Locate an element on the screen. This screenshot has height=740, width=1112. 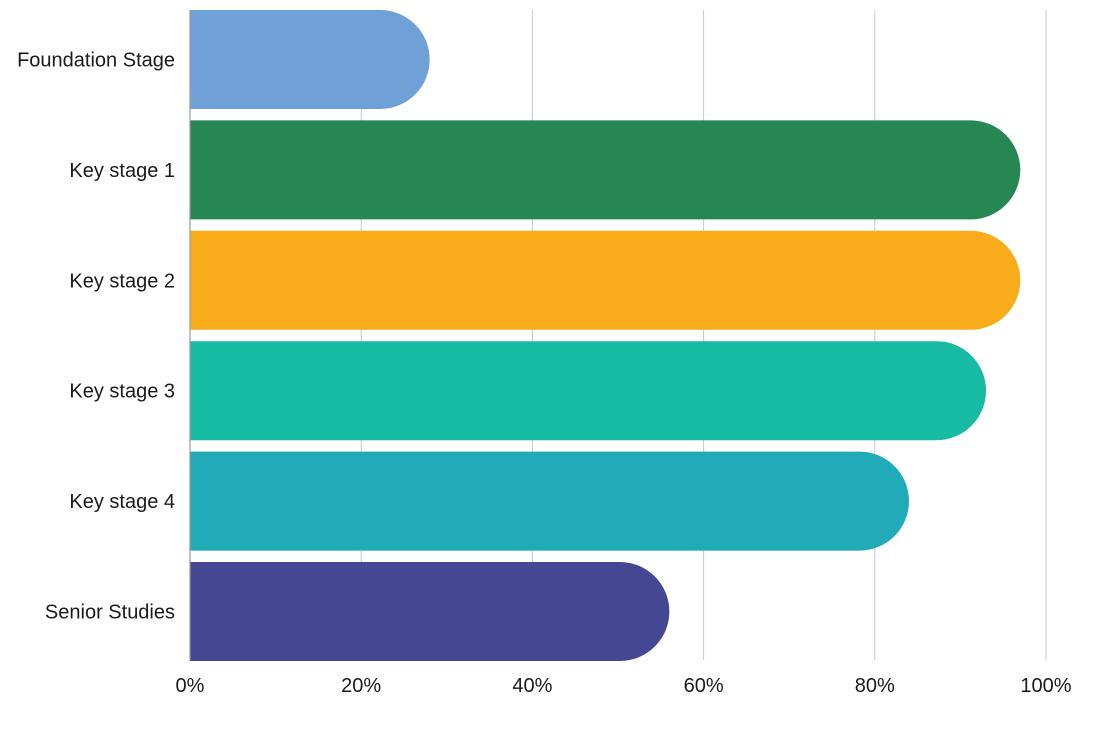
x-tick-label: 60% is located at coordinates (704, 686).